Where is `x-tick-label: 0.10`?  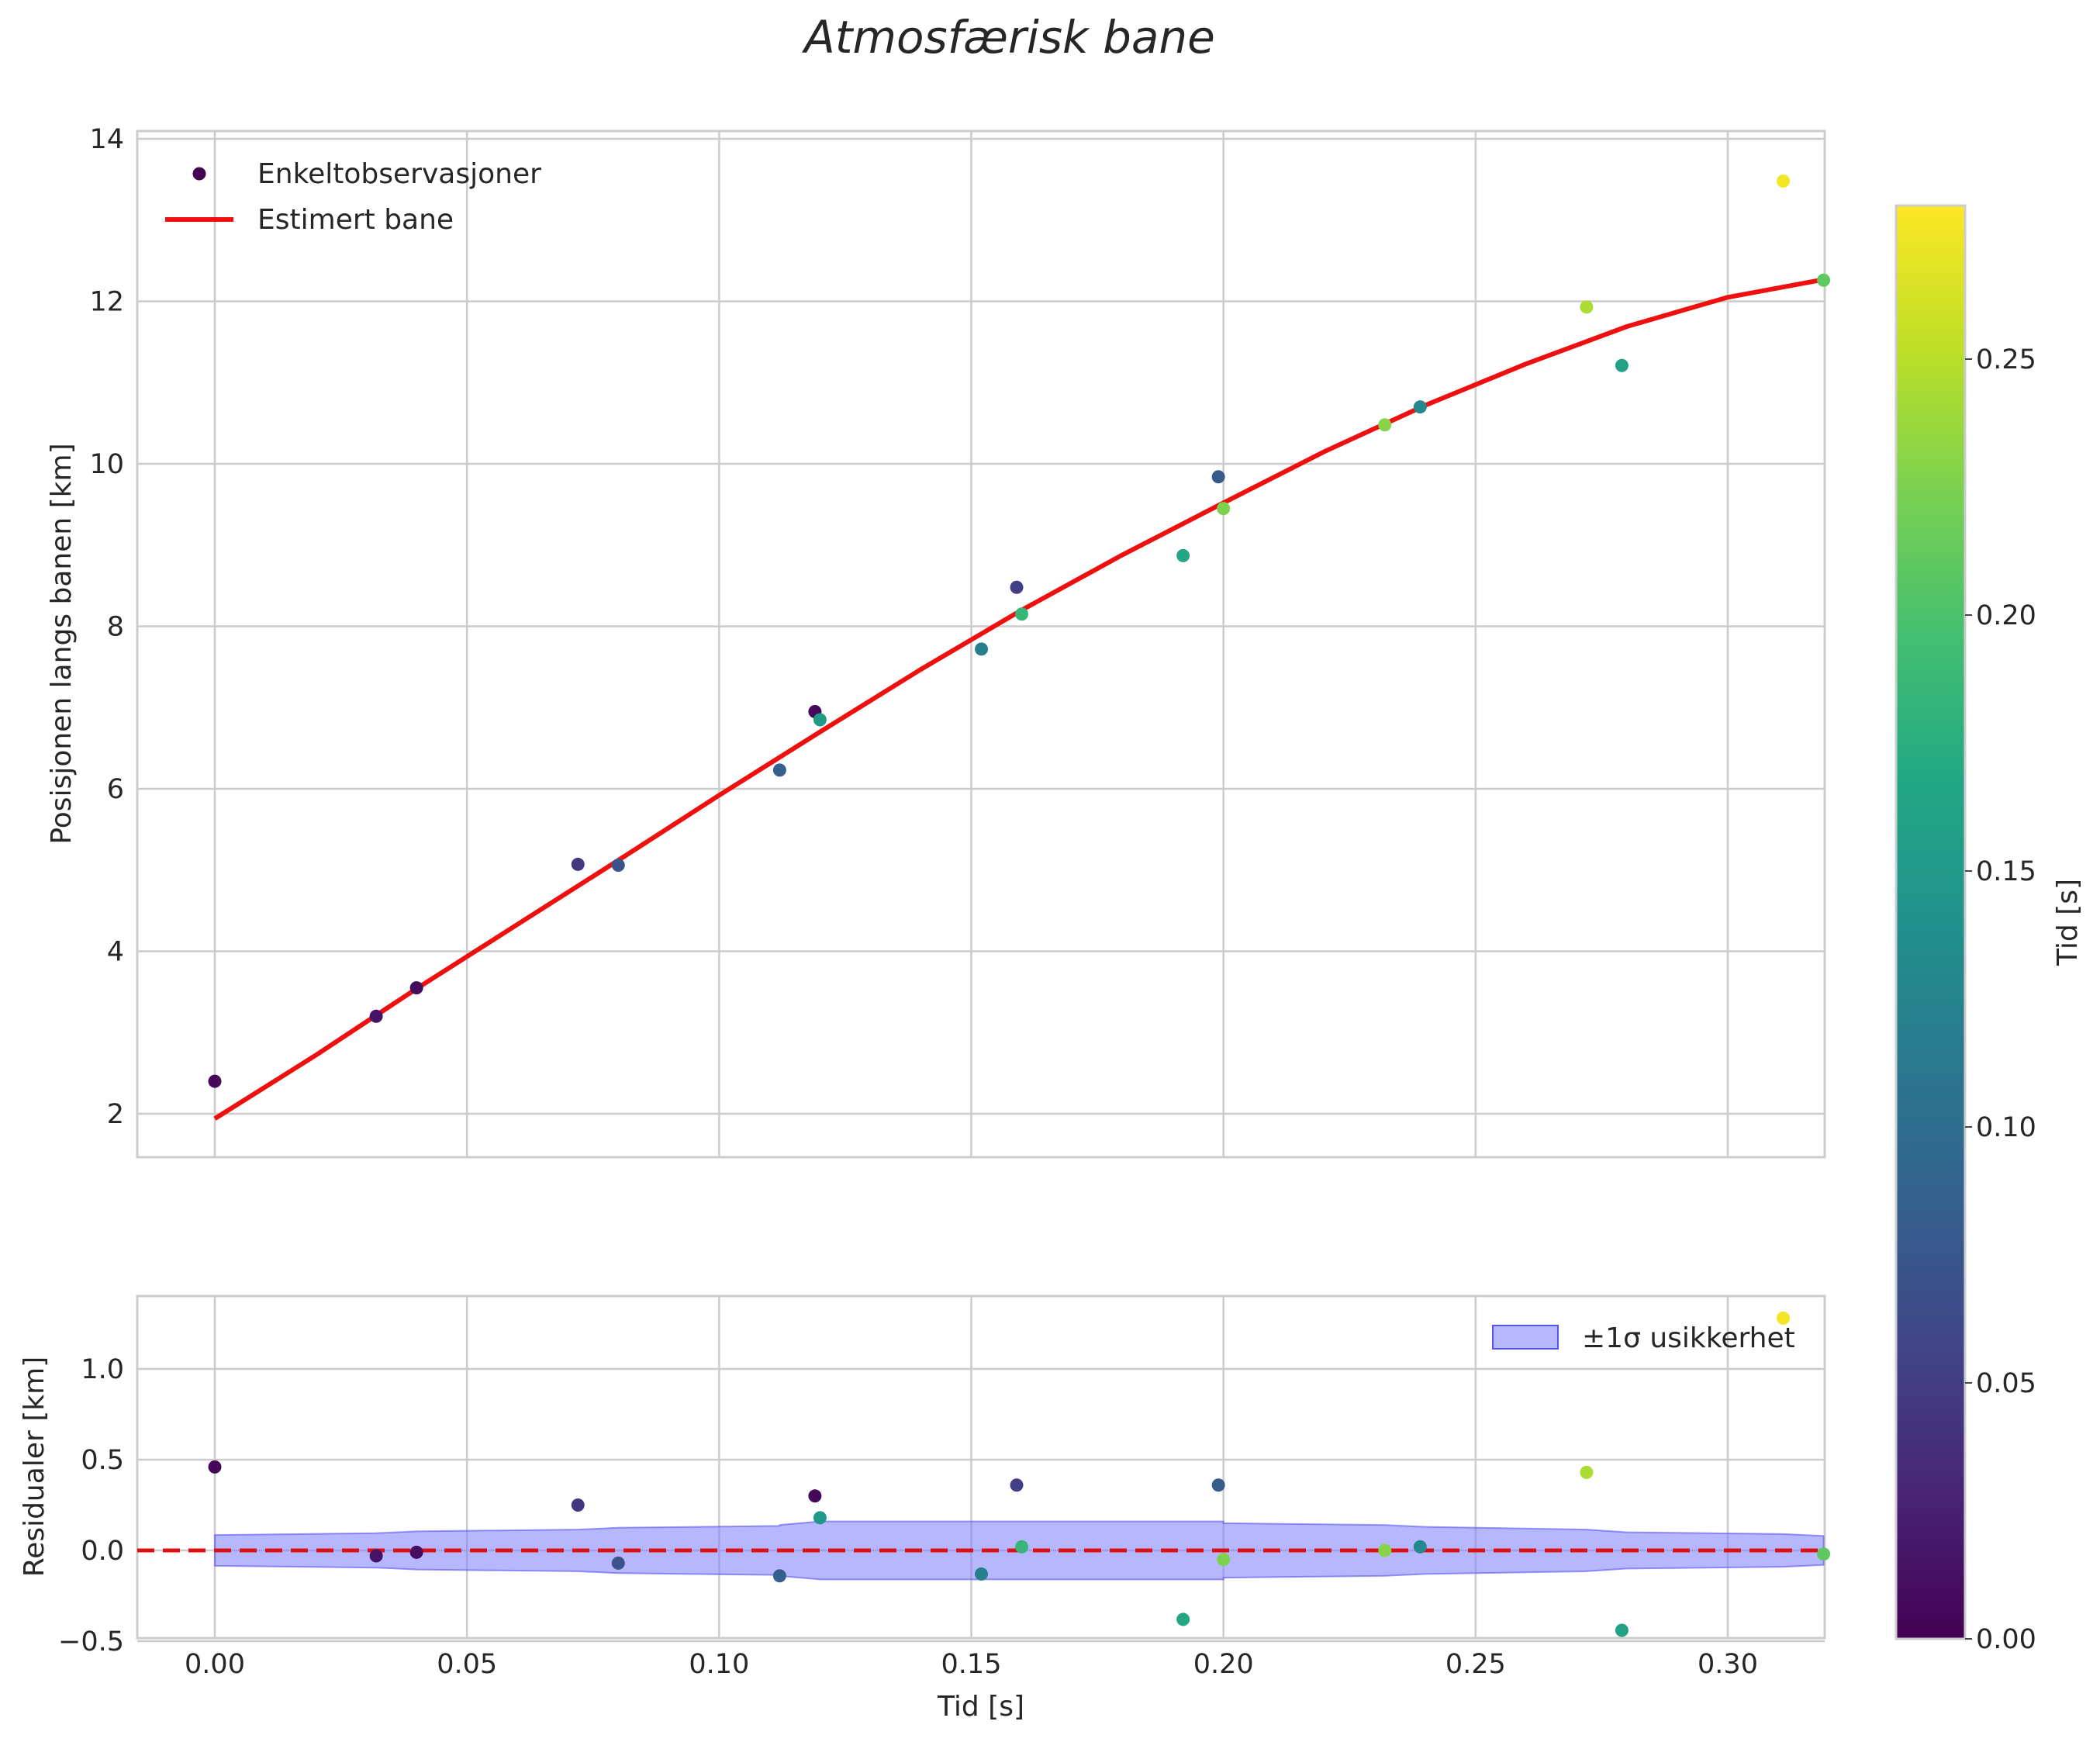
x-tick-label: 0.10 is located at coordinates (719, 1664).